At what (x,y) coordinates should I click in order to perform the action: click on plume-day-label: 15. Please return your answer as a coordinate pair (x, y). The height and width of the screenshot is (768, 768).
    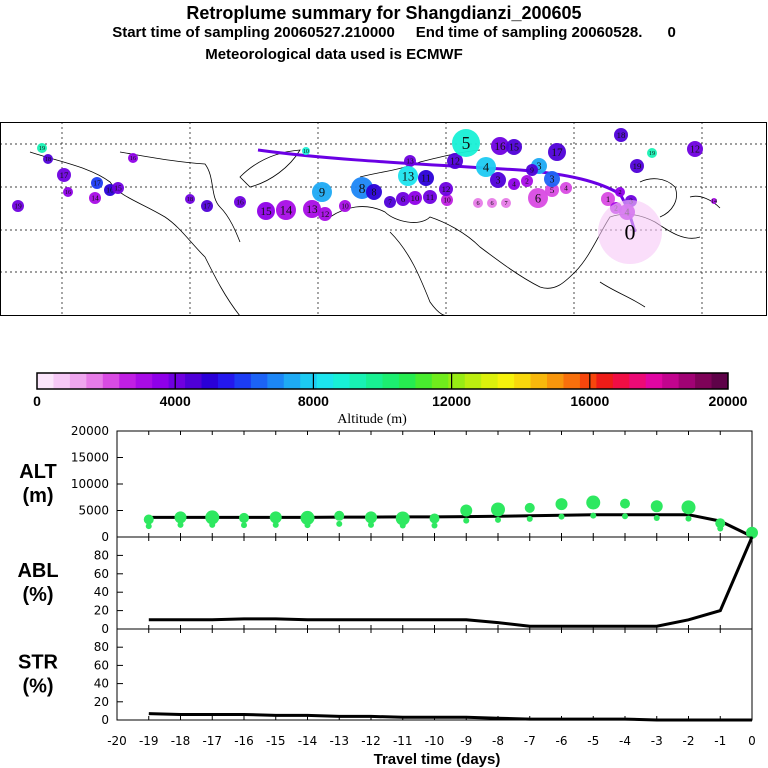
    Looking at the image, I should click on (514, 148).